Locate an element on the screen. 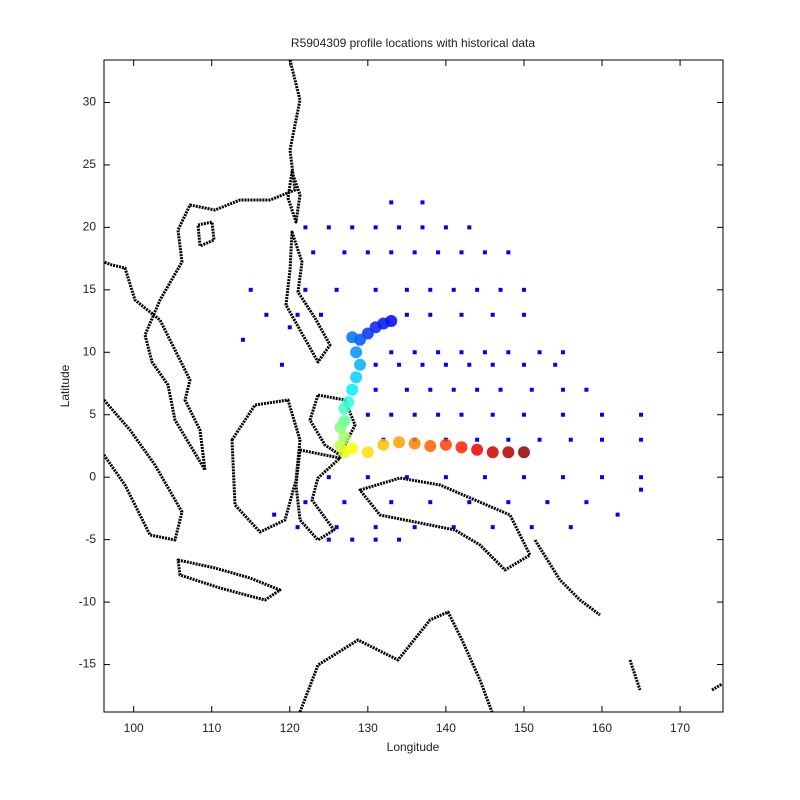  y-tick-label: 20 is located at coordinates (90, 227).